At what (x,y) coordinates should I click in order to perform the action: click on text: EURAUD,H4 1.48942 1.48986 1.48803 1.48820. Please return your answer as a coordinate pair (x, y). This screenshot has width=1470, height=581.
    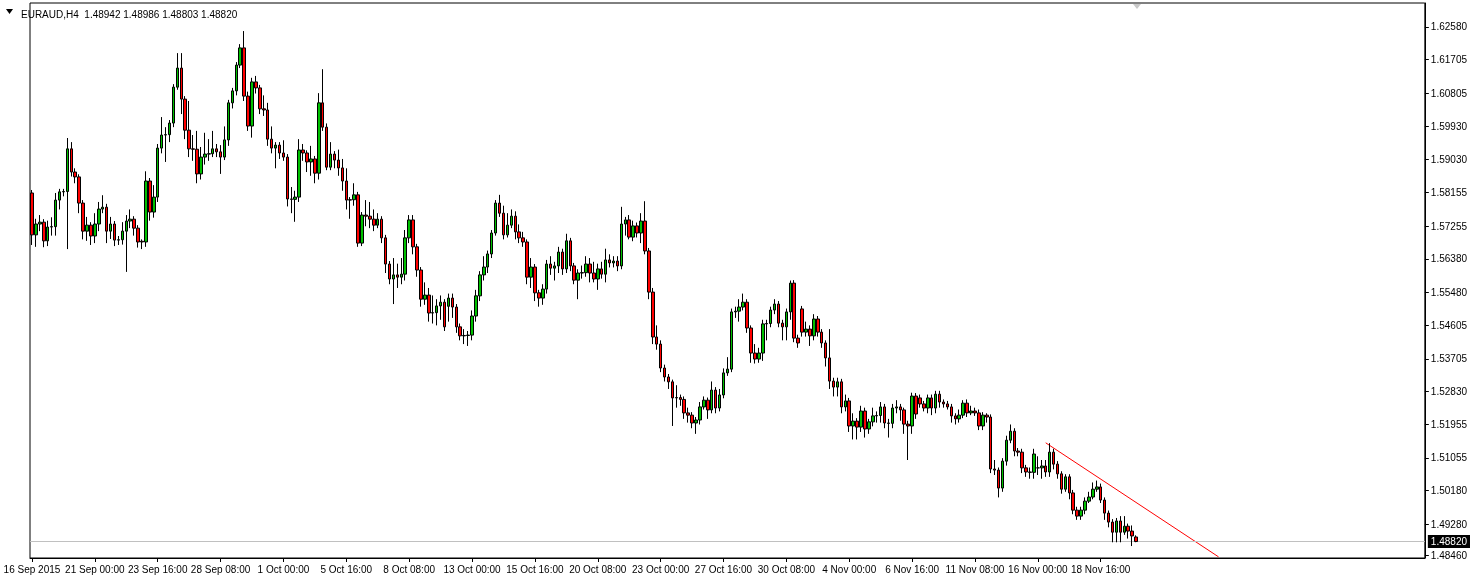
    Looking at the image, I should click on (129, 14).